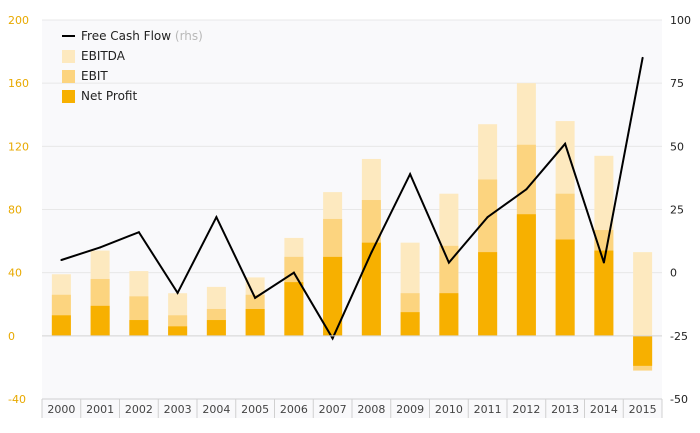  I want to click on point-free-cash-flow-2006, so click(293, 272).